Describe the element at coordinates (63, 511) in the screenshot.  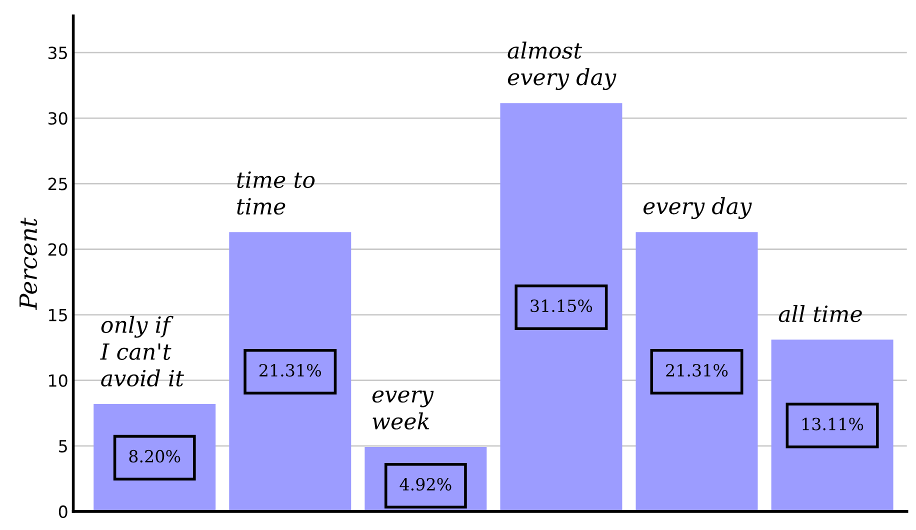
I see `y-tick-label: 0` at that location.